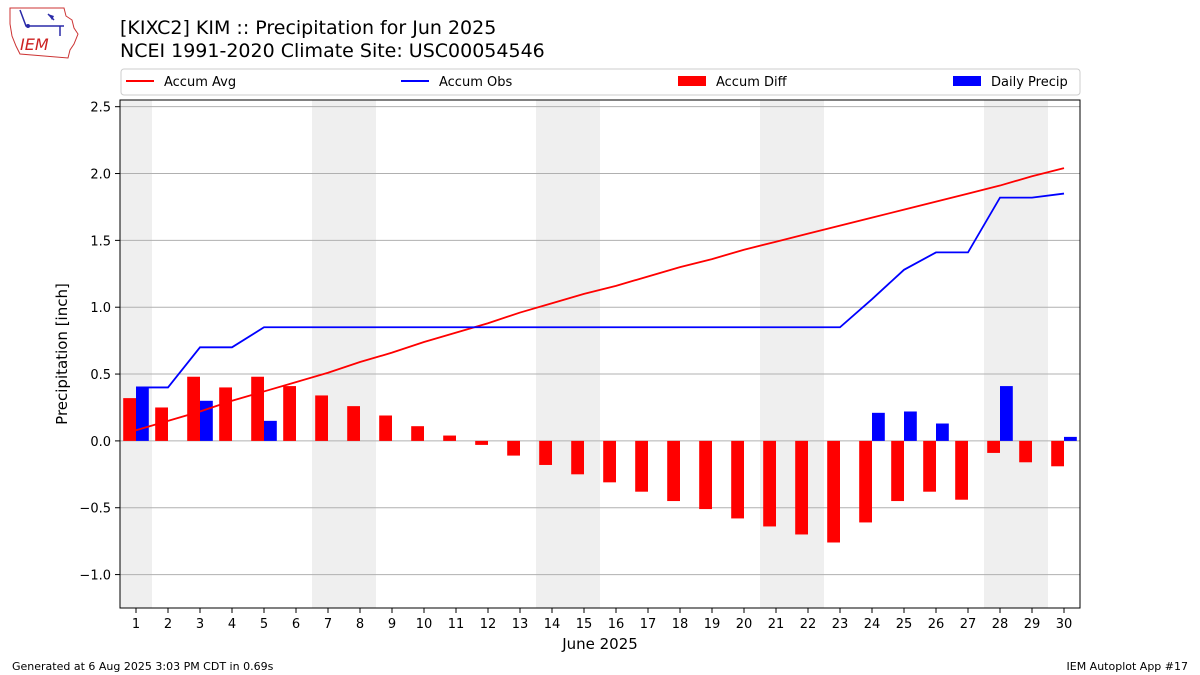 The image size is (1200, 675). What do you see at coordinates (616, 624) in the screenshot?
I see `x-tick-label: 16` at bounding box center [616, 624].